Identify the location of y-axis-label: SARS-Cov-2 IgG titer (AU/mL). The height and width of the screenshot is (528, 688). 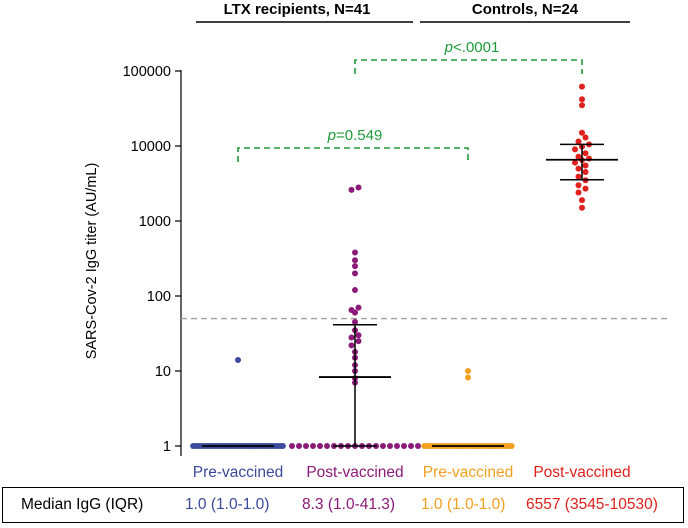
(92, 261).